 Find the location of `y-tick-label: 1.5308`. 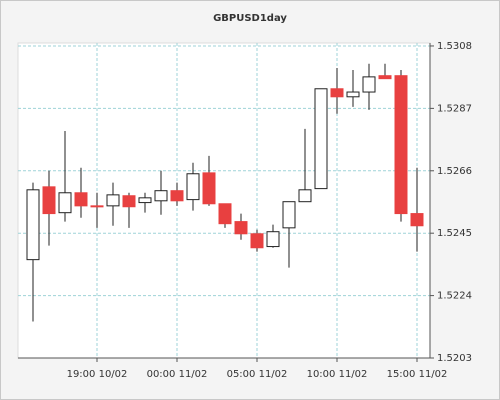

y-tick-label: 1.5308 is located at coordinates (454, 46).